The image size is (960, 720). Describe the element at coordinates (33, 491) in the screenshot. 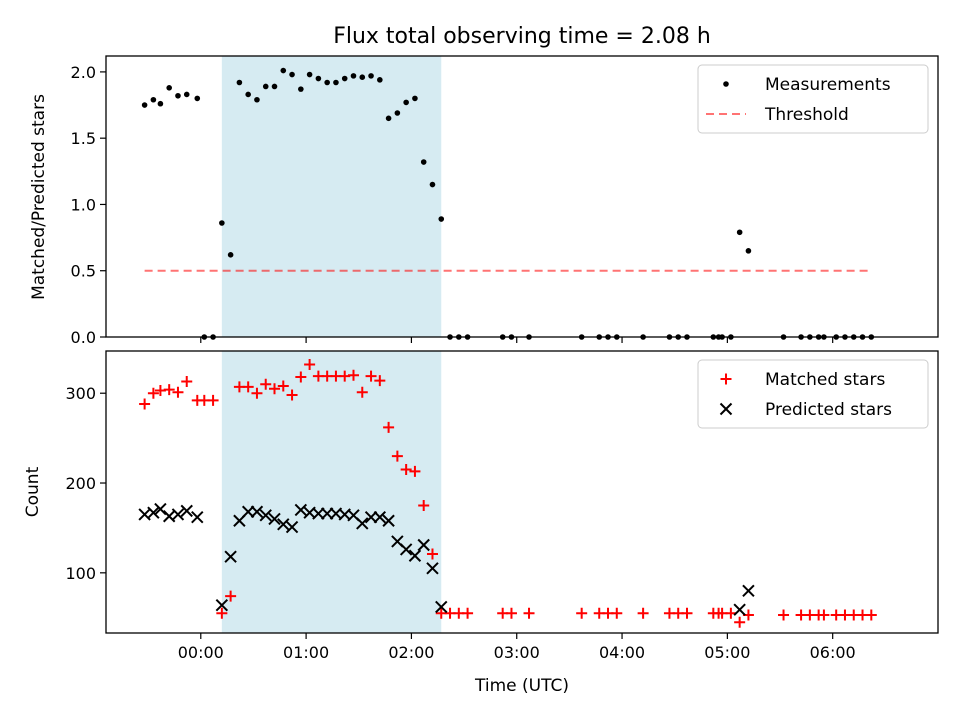

I see `bottom-y-axis-label: Count` at that location.